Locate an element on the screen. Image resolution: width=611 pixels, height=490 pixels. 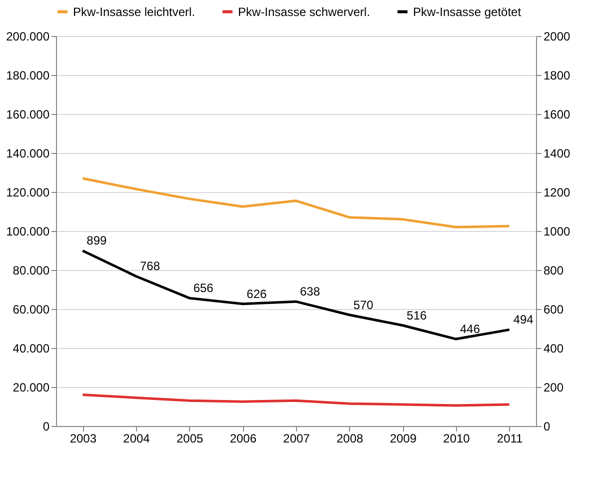
data-label: 516 is located at coordinates (416, 315).